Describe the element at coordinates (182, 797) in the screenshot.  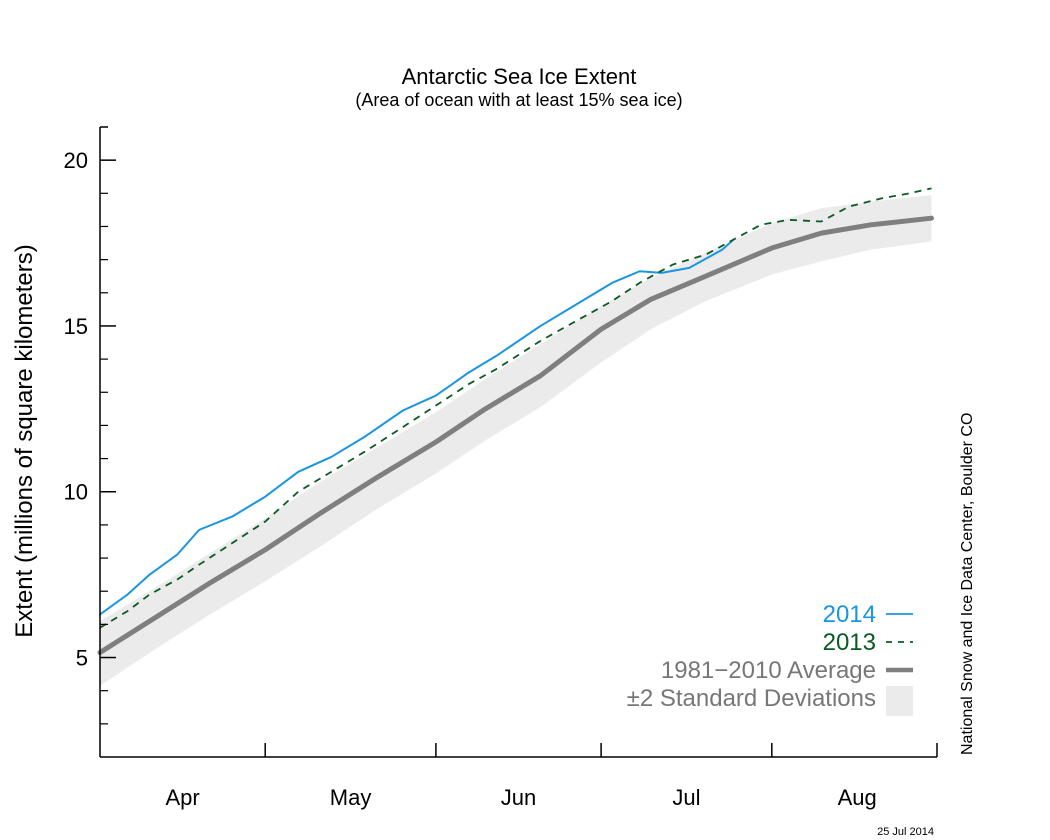
I see `x-tick-label-apr: Apr` at that location.